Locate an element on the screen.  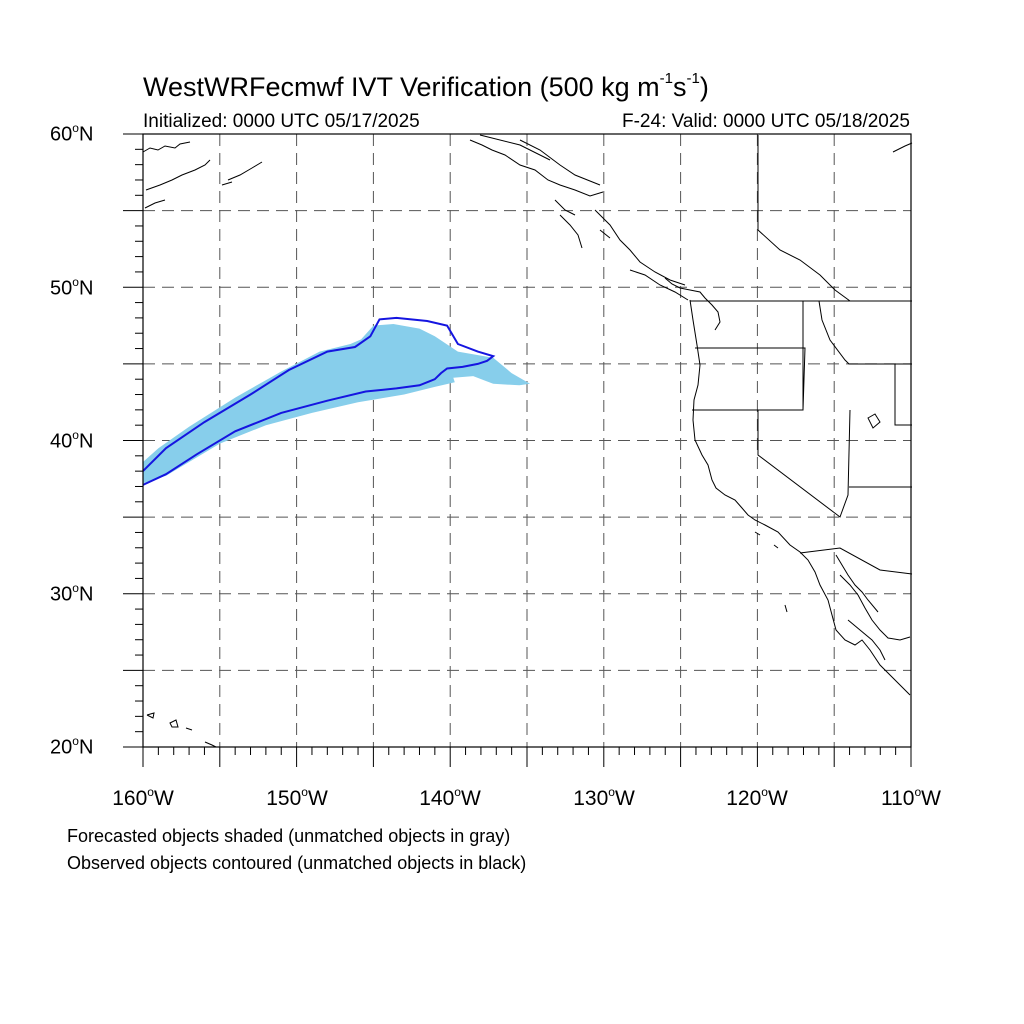
lat-label: 50oN is located at coordinates (72, 287).